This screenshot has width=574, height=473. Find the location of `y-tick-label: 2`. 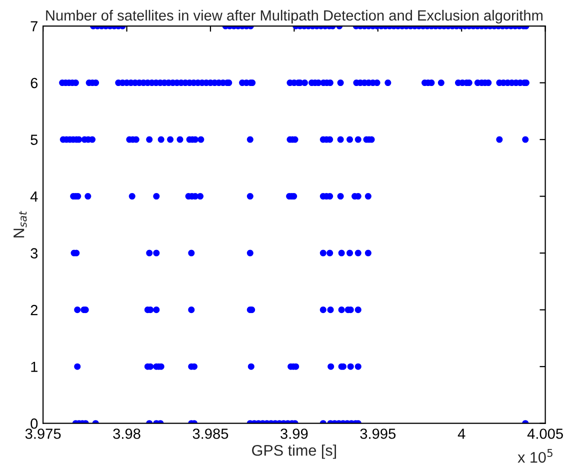

y-tick-label: 2 is located at coordinates (34, 310).